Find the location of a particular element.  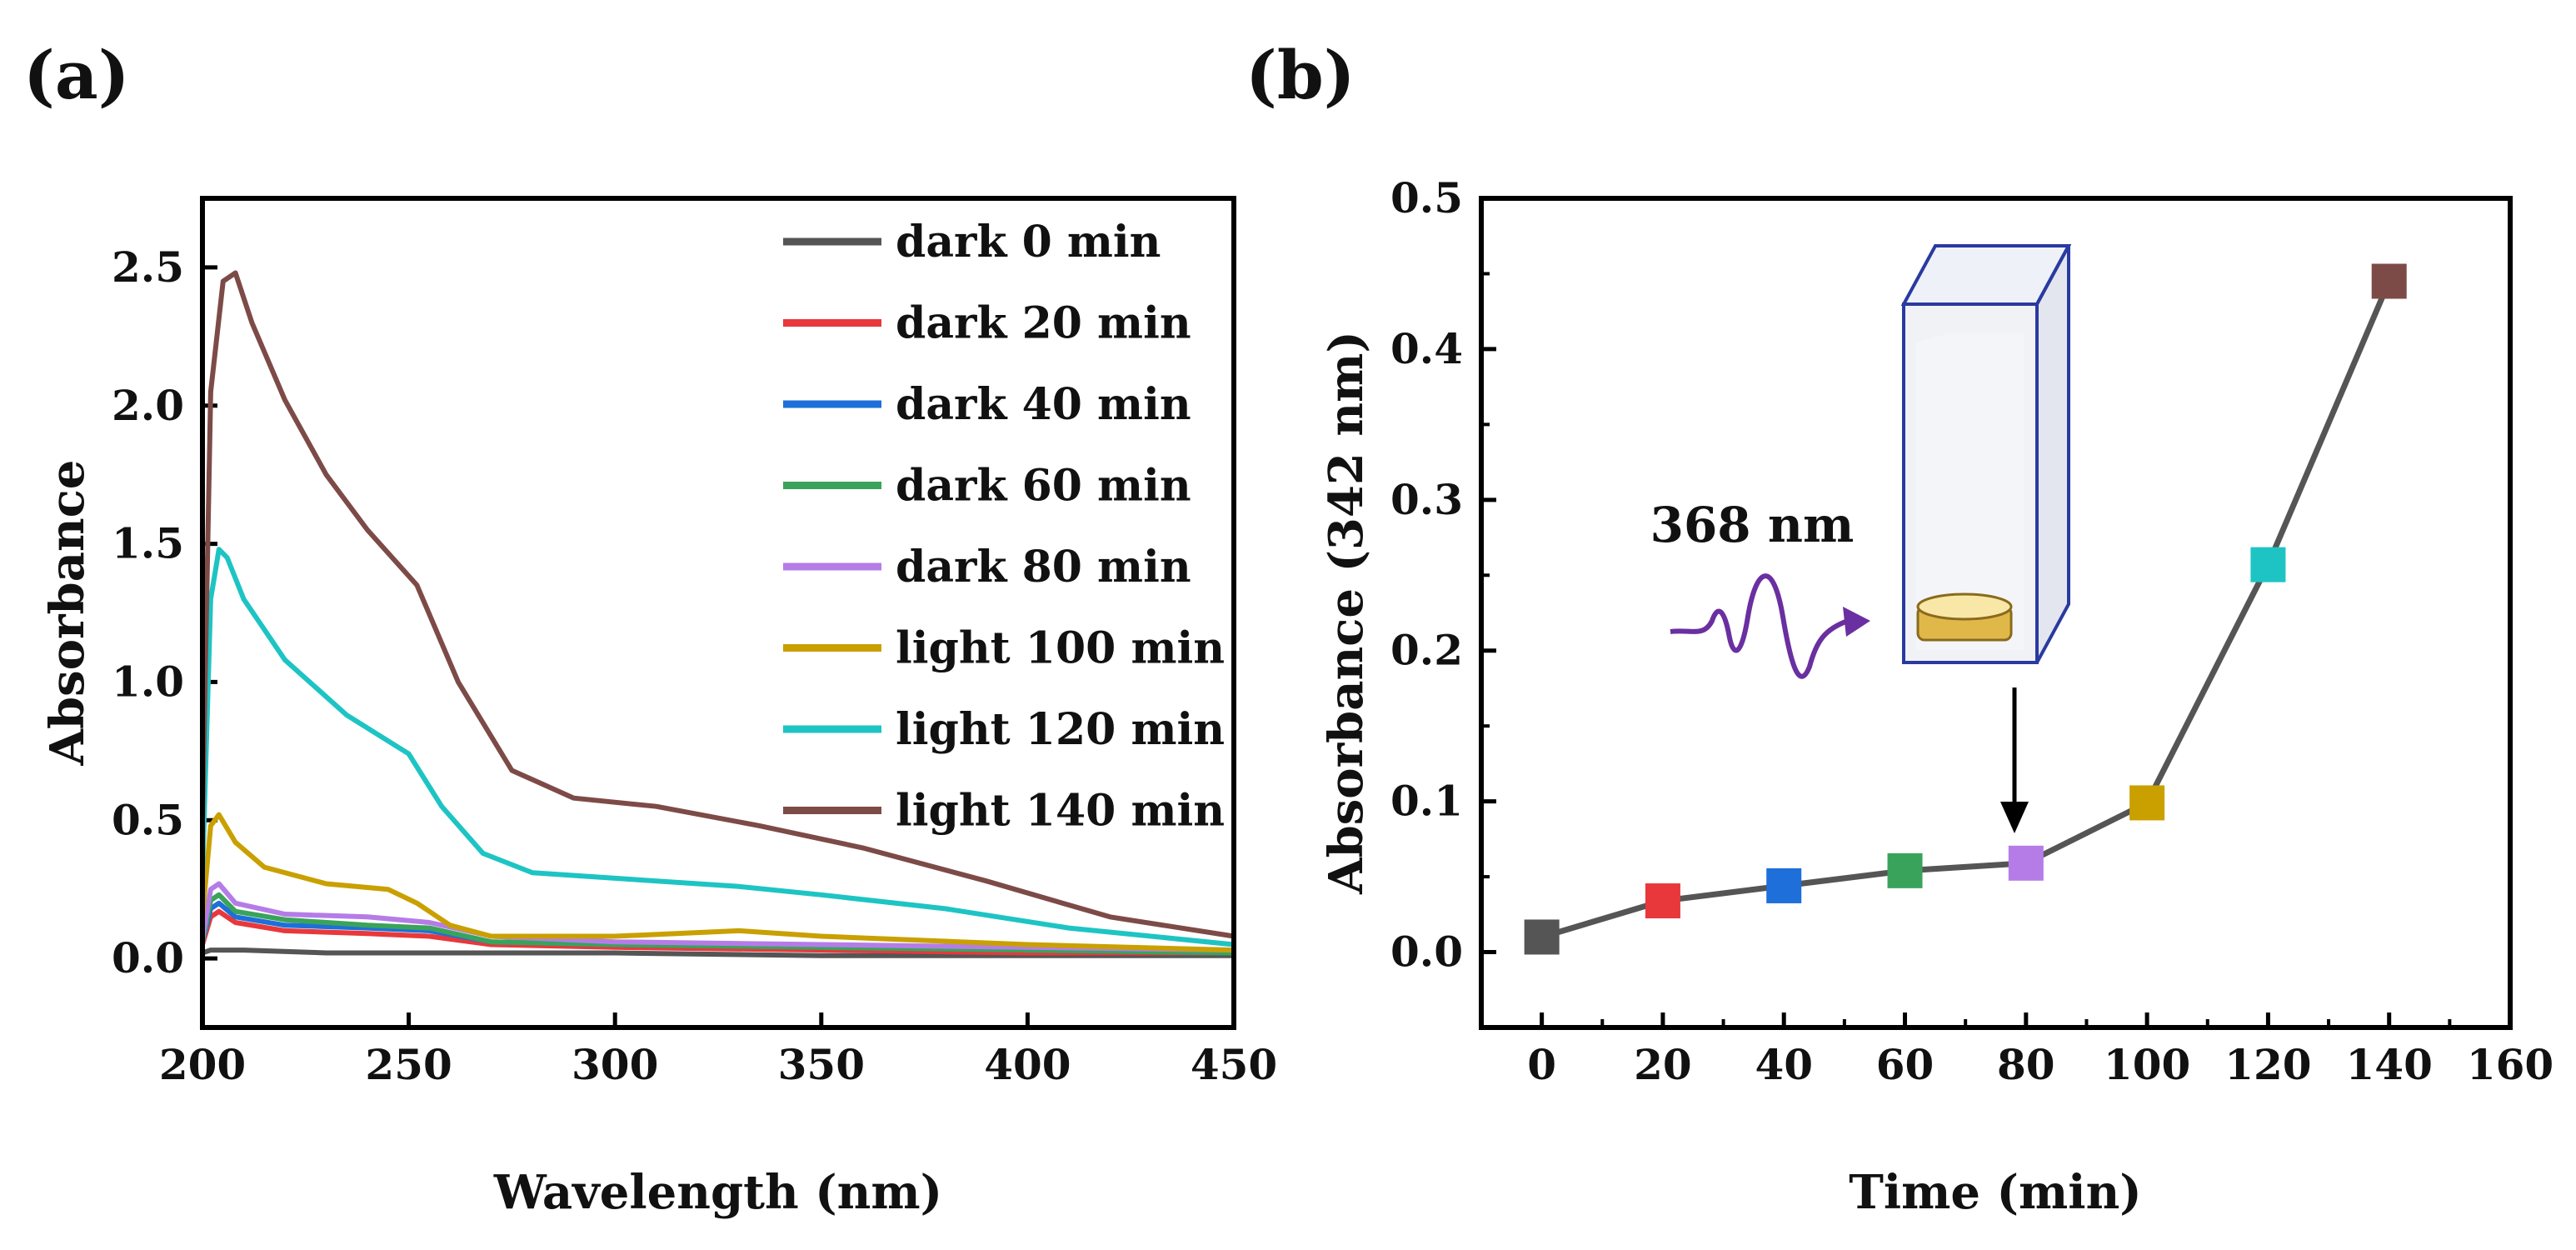

sample-disk-top is located at coordinates (1964, 606).